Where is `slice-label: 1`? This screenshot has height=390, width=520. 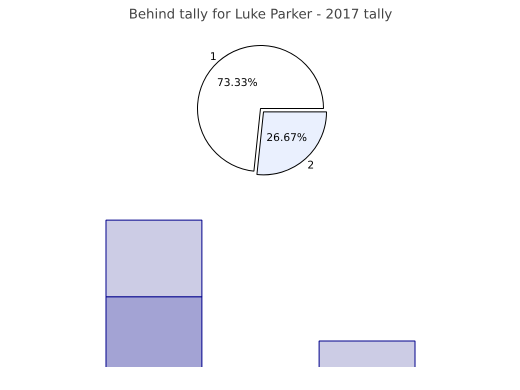
slice-label: 1 is located at coordinates (213, 57).